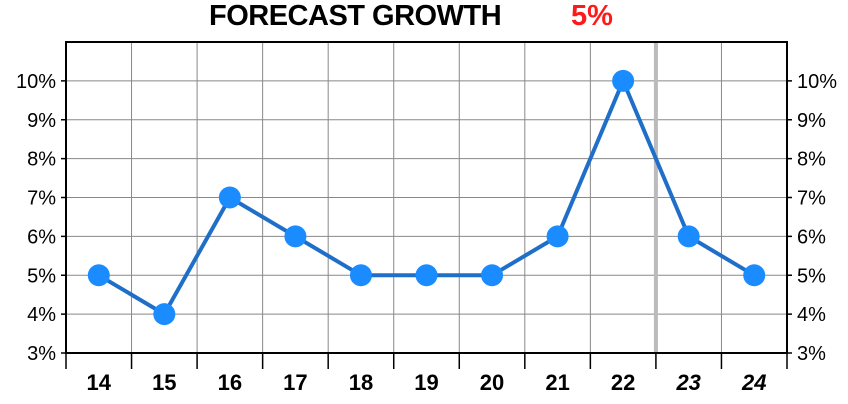 This screenshot has width=848, height=404. Describe the element at coordinates (41, 354) in the screenshot. I see `y-tick-label-left: 3%` at that location.